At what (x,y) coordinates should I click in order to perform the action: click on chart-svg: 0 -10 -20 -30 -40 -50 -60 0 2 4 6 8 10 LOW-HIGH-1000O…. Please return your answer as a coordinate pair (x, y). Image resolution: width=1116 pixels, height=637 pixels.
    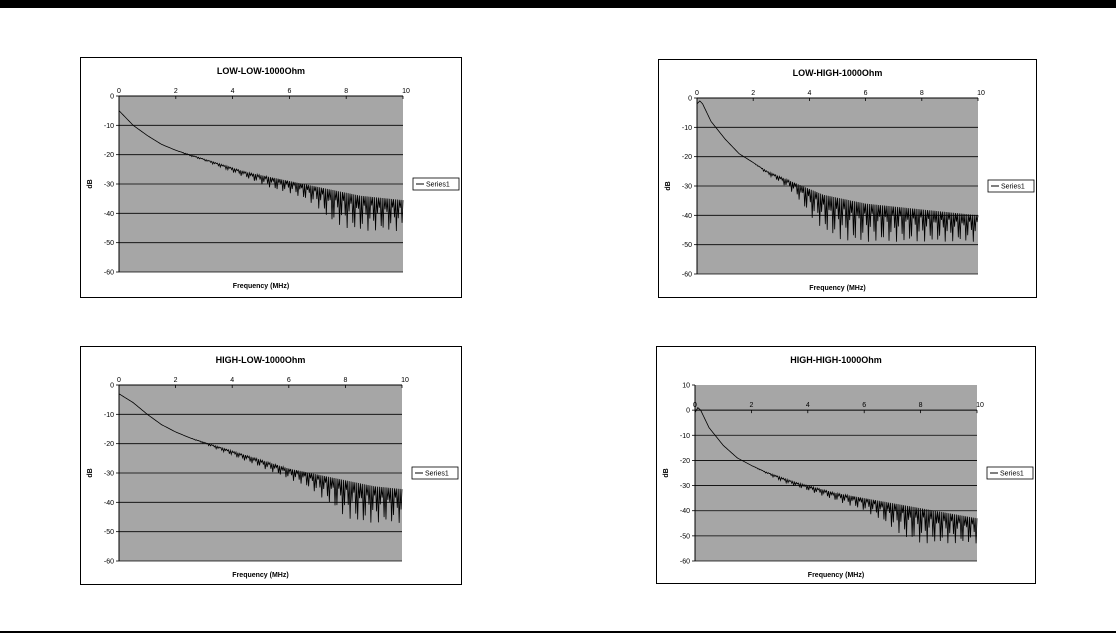
    Looking at the image, I should click on (850, 180).